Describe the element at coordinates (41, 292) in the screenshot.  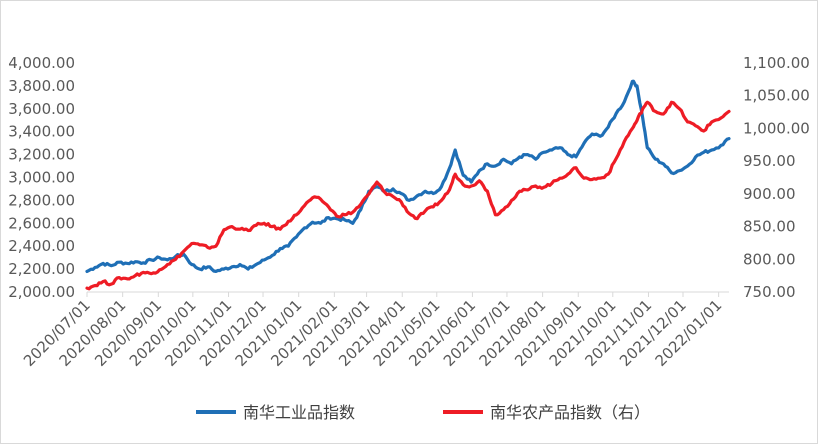
I see `left-tick-label: 2,000.00` at that location.